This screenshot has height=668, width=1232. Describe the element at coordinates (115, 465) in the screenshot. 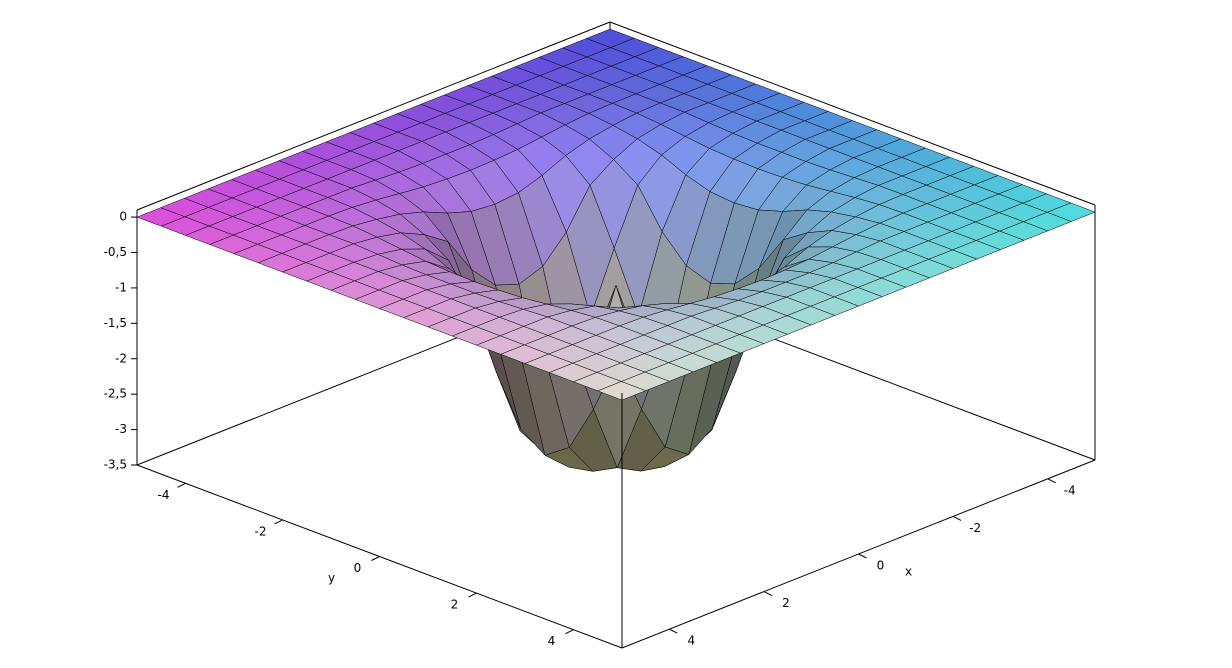

I see `z-tick-label: -3,5` at that location.